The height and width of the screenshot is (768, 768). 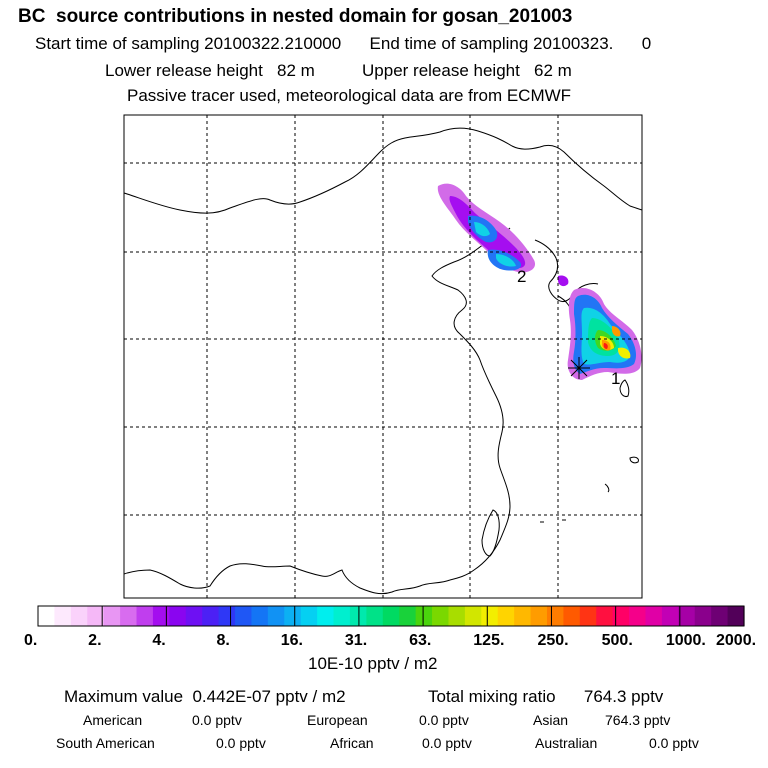 I want to click on region-value-south-american: 0.0 pptv, so click(x=241, y=743).